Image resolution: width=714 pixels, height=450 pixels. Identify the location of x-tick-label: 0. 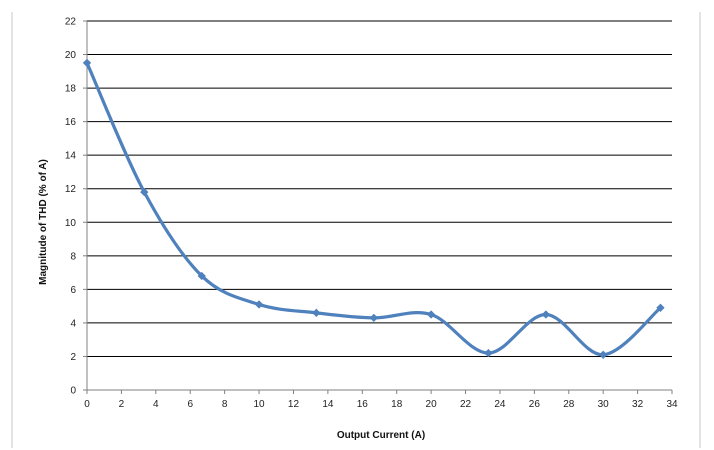
(87, 404).